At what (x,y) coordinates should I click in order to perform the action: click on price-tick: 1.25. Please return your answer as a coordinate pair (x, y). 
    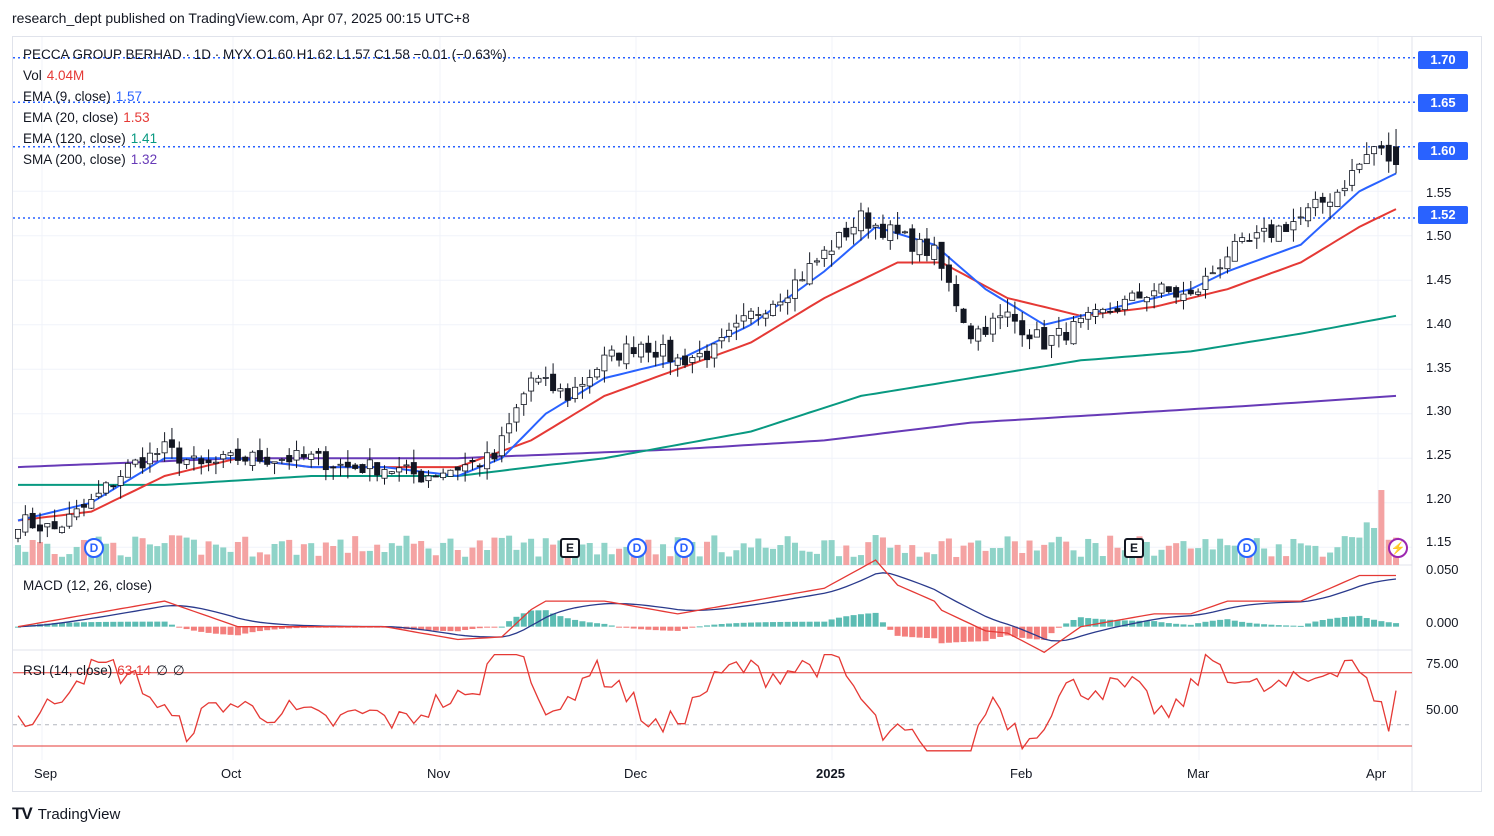
    Looking at the image, I should click on (1439, 454).